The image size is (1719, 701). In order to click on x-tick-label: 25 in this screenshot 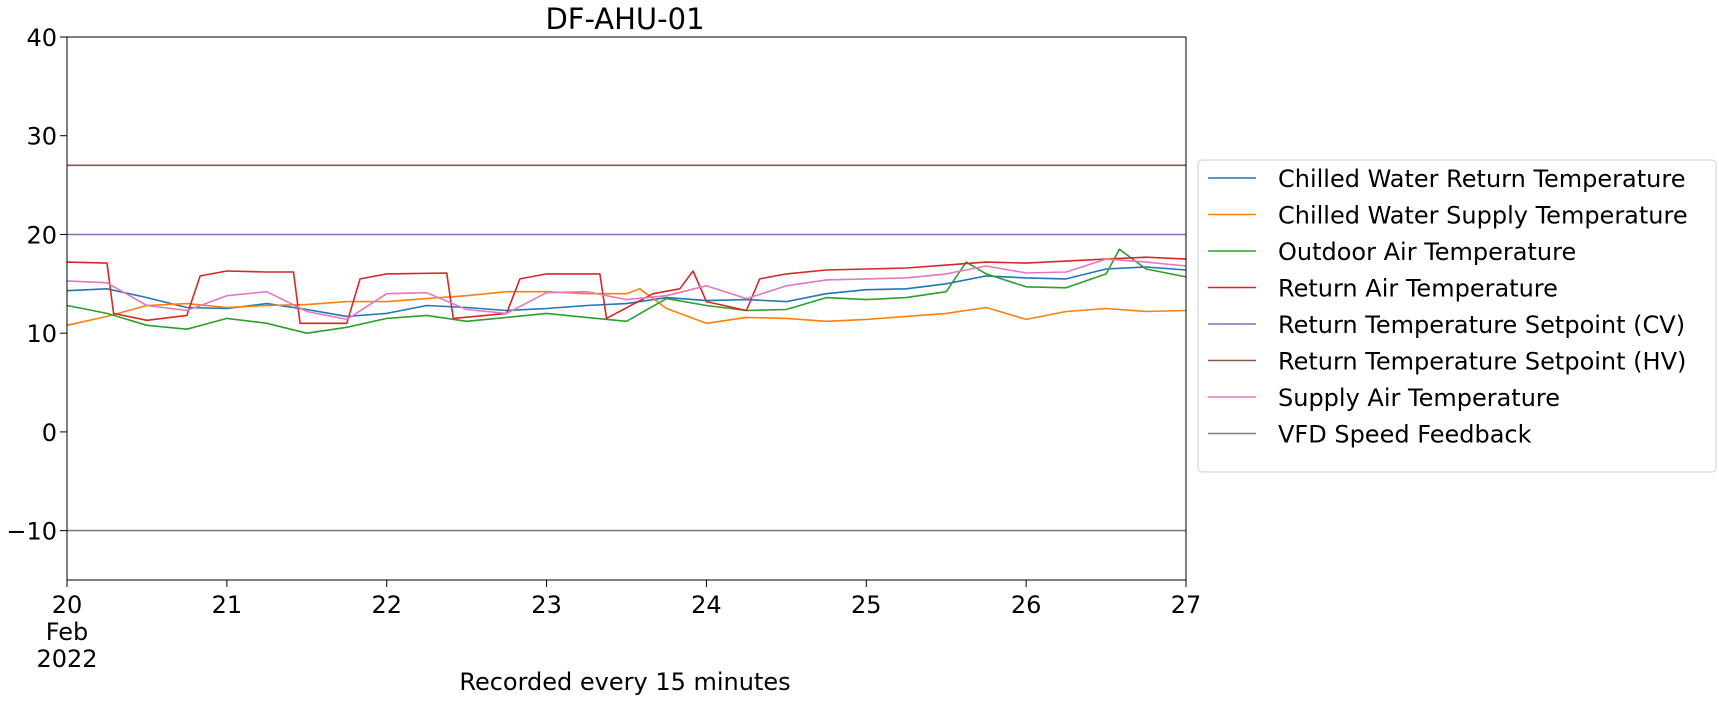, I will do `click(866, 605)`.